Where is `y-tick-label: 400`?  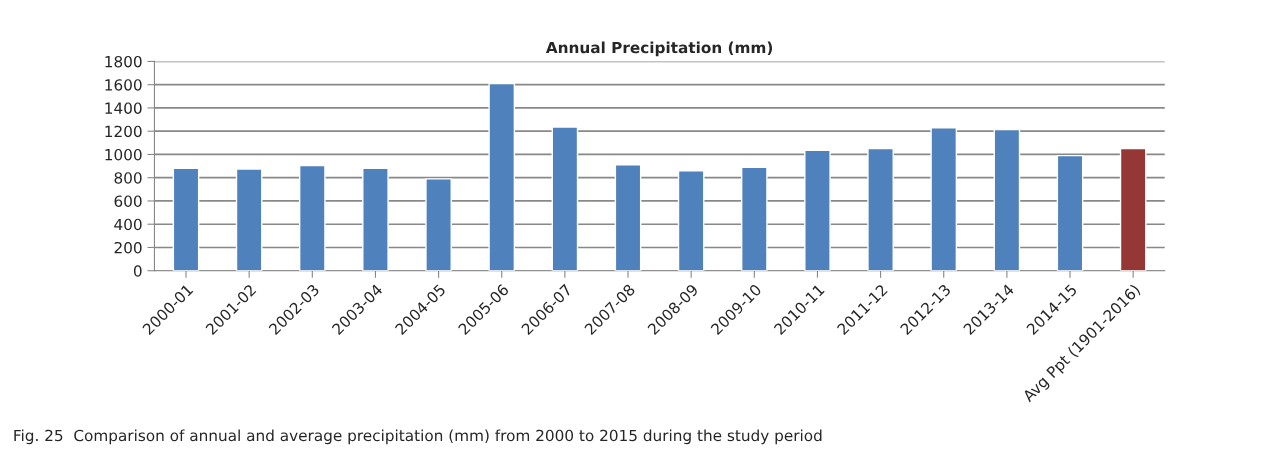 y-tick-label: 400 is located at coordinates (128, 224).